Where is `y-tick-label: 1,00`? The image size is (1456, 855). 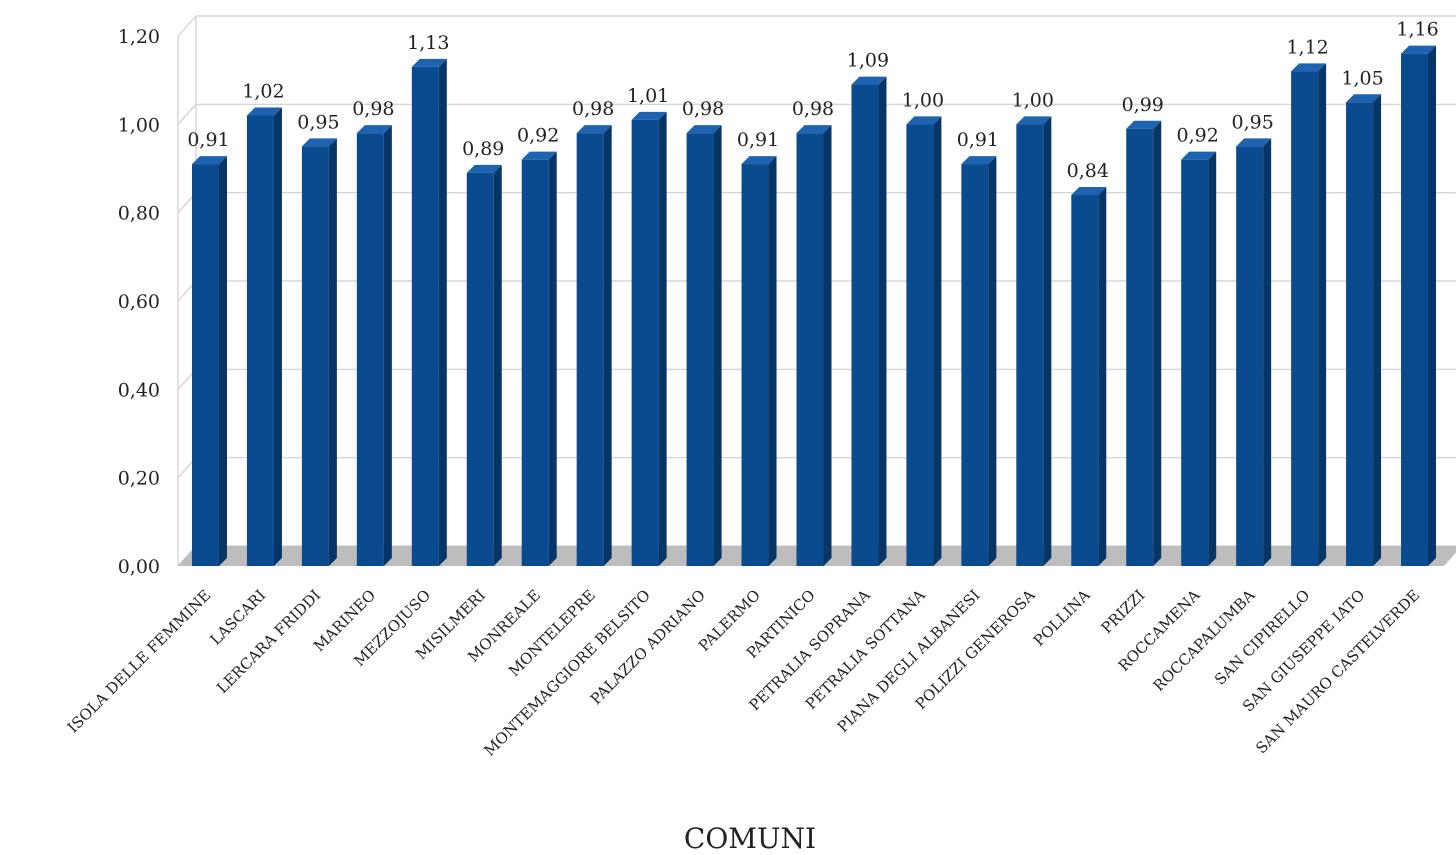
y-tick-label: 1,00 is located at coordinates (139, 125).